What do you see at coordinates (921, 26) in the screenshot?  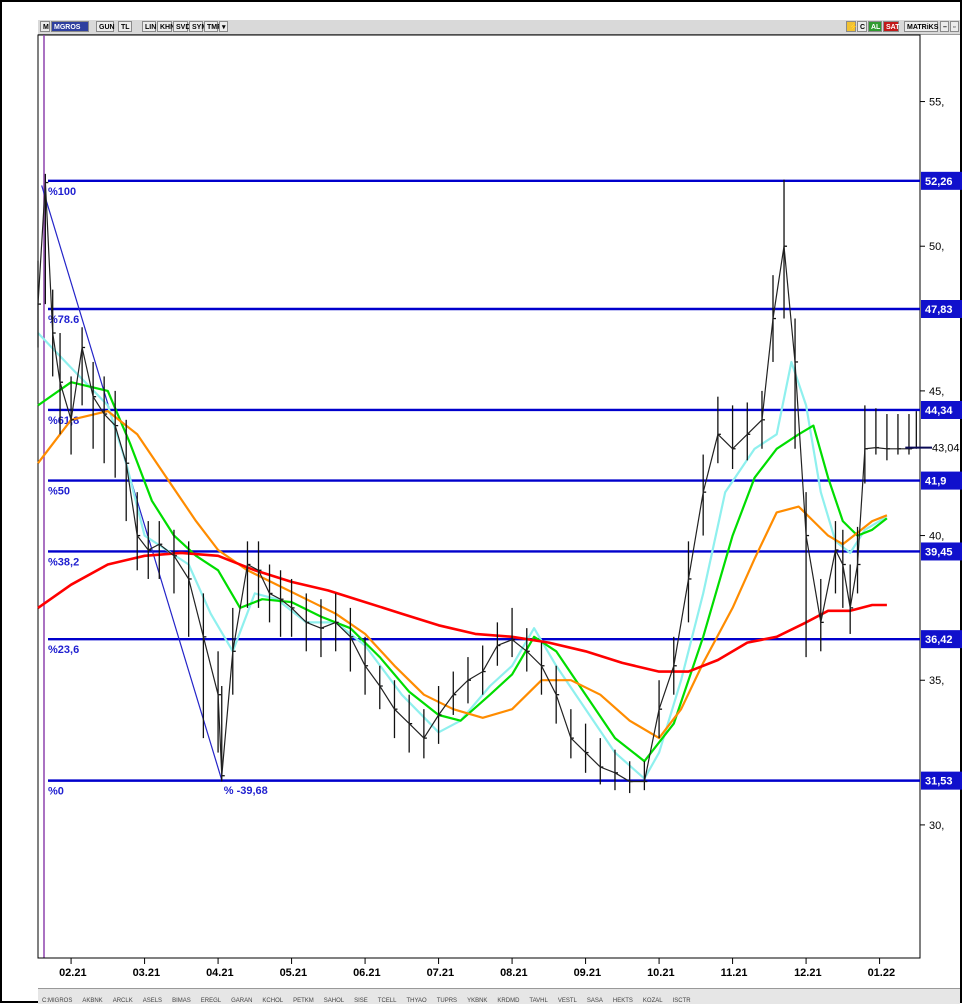 I see `matriks-button: MATRiKS` at bounding box center [921, 26].